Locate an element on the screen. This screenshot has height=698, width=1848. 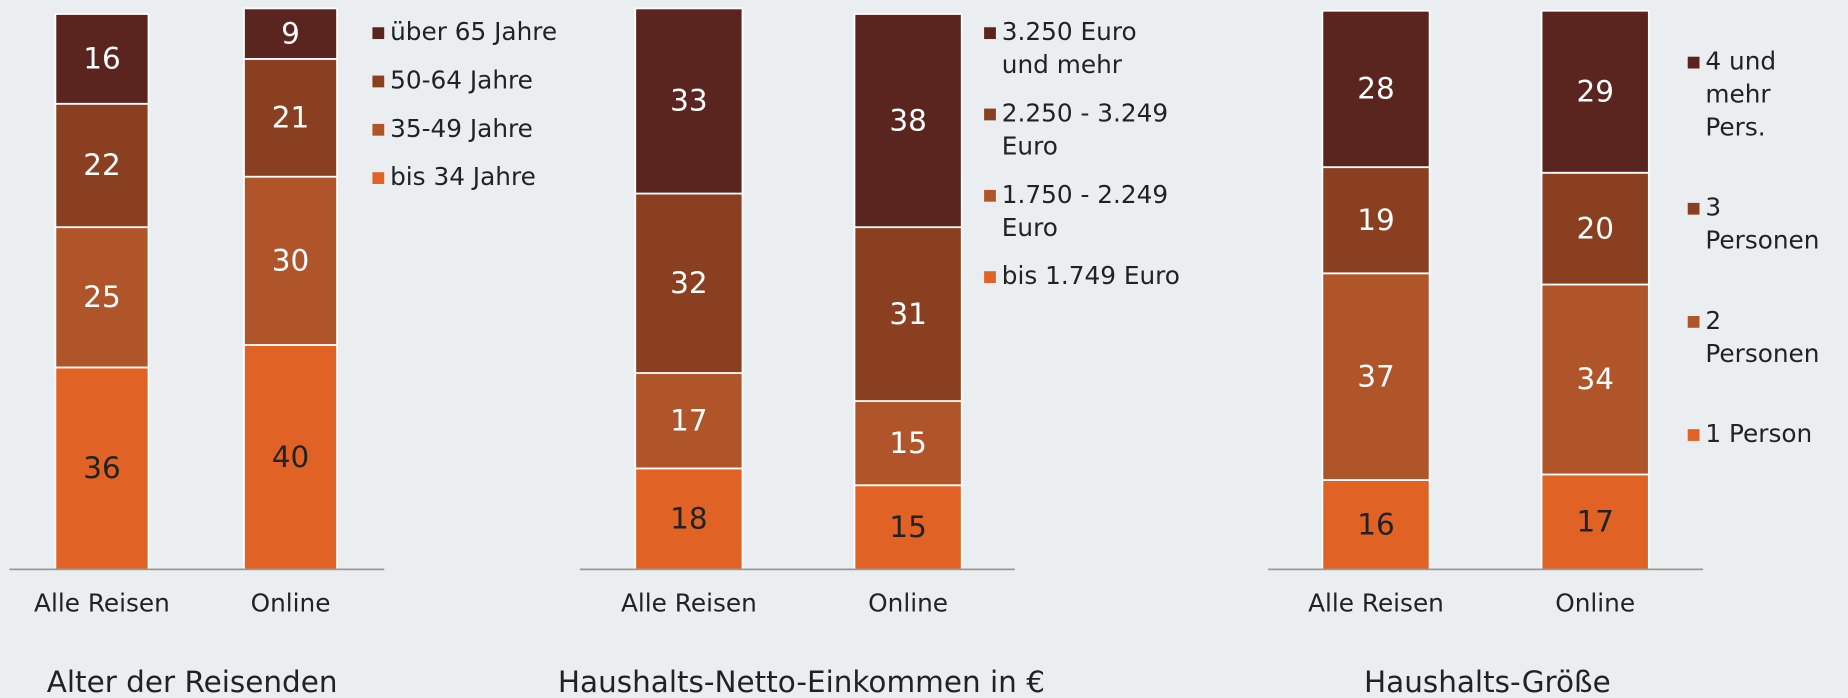
legend-label: 35-49 Jahre is located at coordinates (461, 128).